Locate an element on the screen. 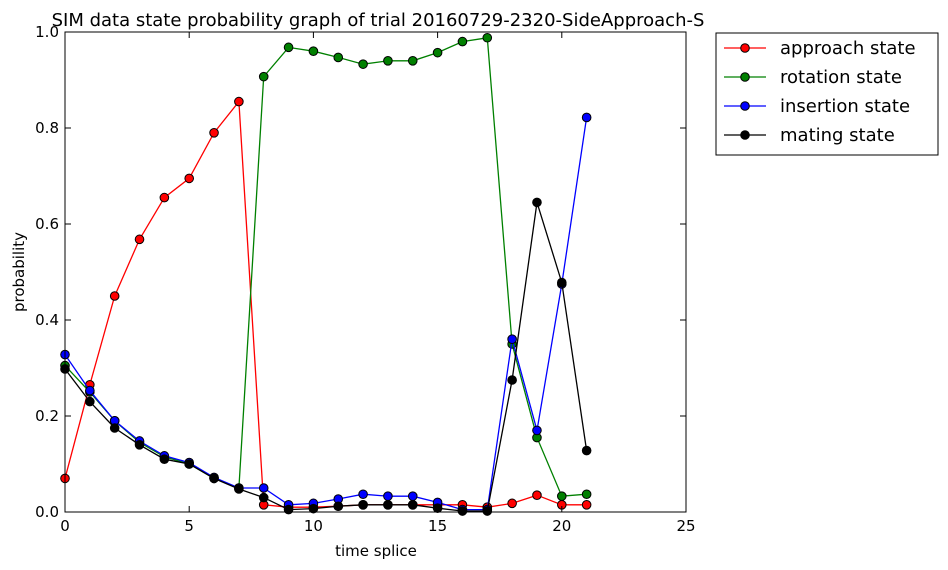 This screenshot has width=948, height=570. legend-label-1: rotation state is located at coordinates (841, 77).